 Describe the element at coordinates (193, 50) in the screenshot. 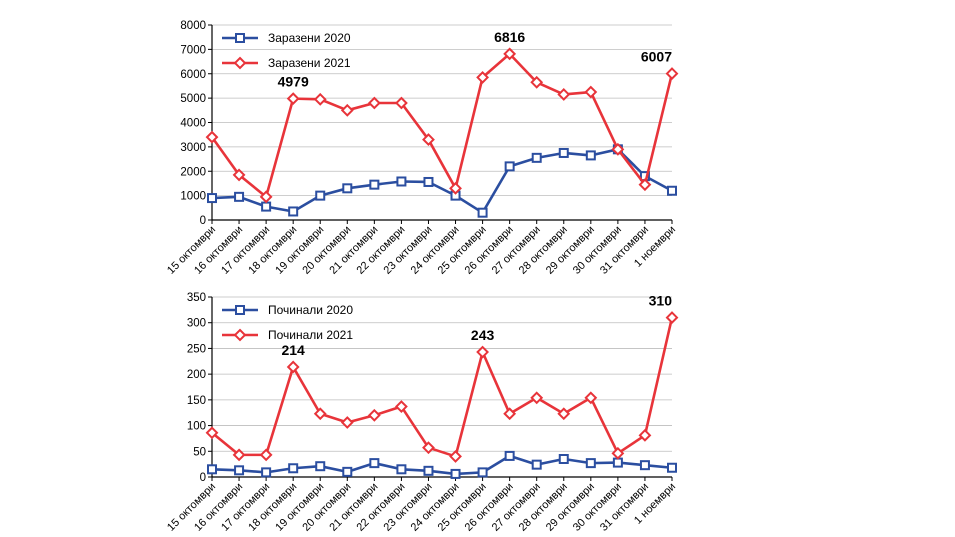

I see `y-tick-label: 7000` at that location.